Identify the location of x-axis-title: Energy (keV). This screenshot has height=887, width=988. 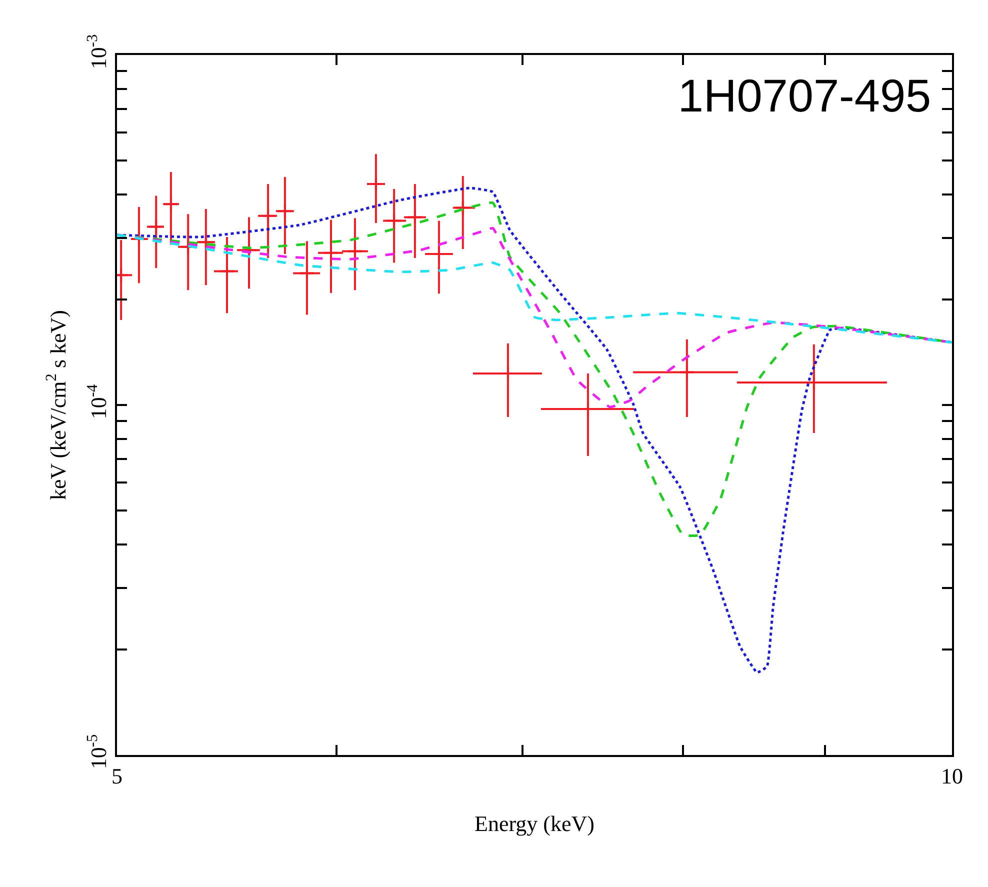
(534, 823).